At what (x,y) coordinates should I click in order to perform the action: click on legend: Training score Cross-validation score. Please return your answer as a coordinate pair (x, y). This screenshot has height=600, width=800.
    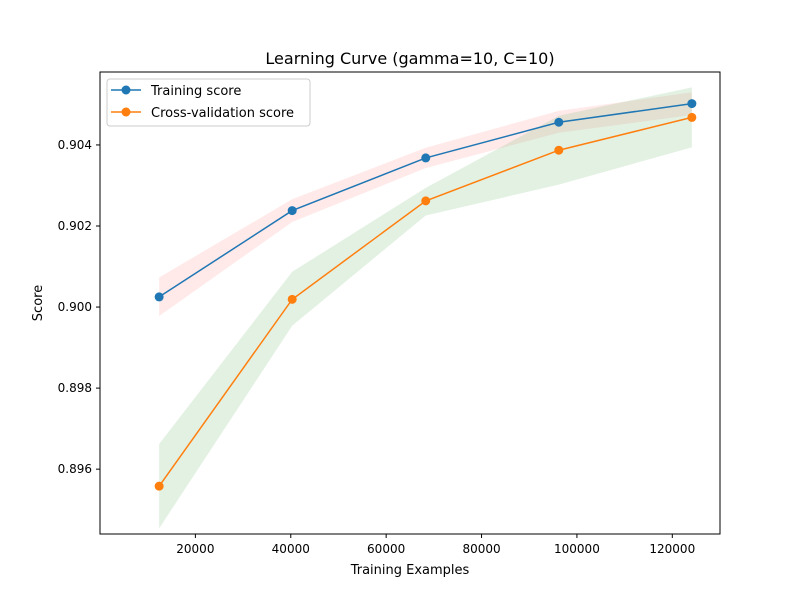
    Looking at the image, I should click on (208, 102).